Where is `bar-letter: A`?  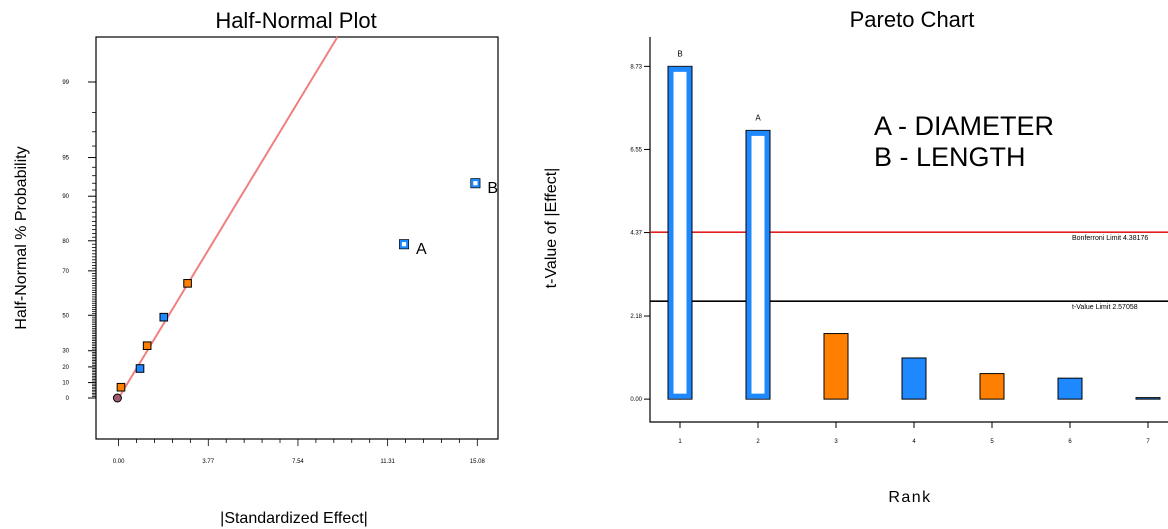 bar-letter: A is located at coordinates (758, 117).